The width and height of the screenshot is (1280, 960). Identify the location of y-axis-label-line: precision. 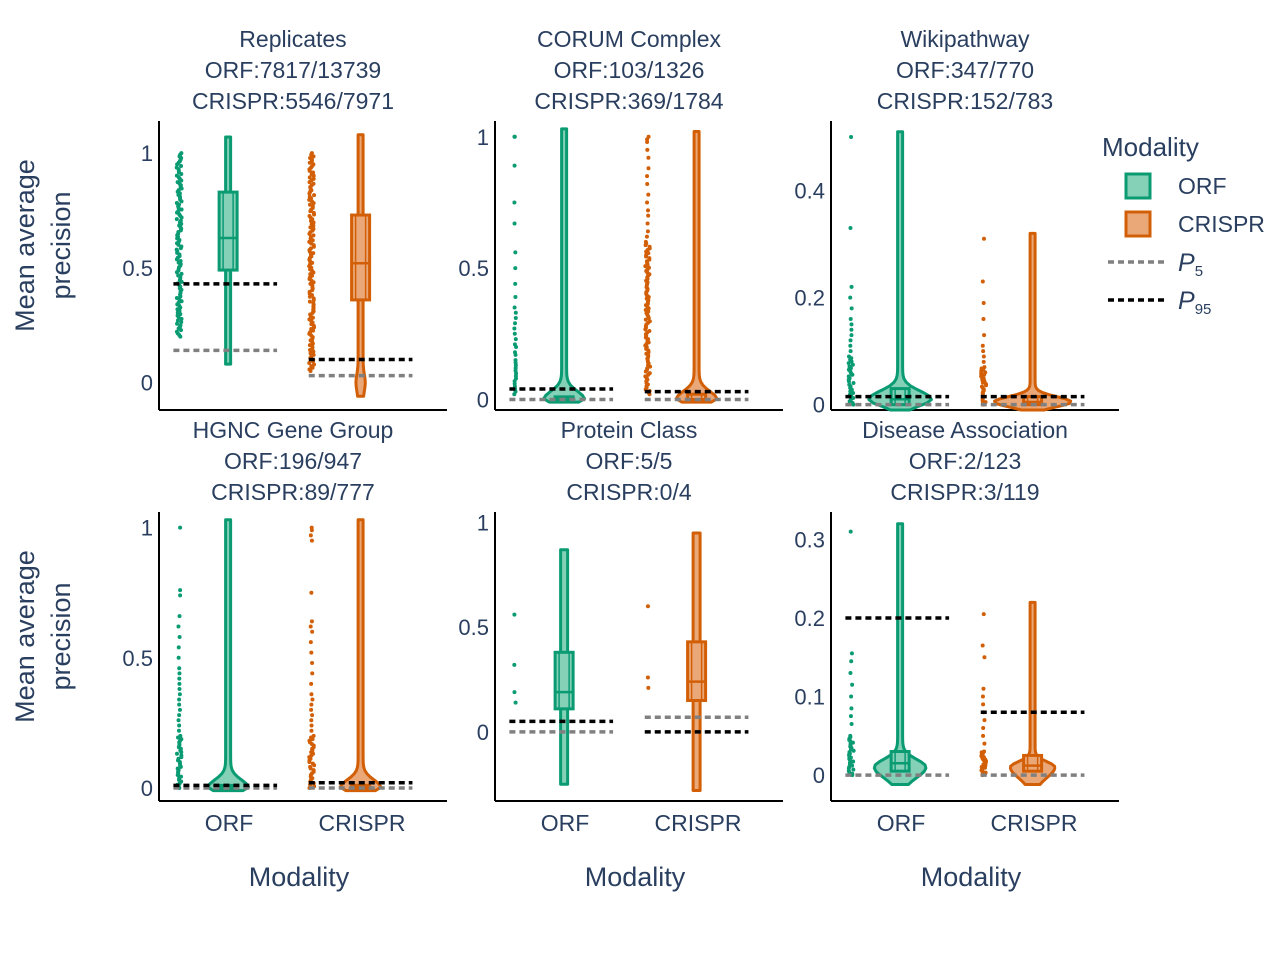
(61, 636).